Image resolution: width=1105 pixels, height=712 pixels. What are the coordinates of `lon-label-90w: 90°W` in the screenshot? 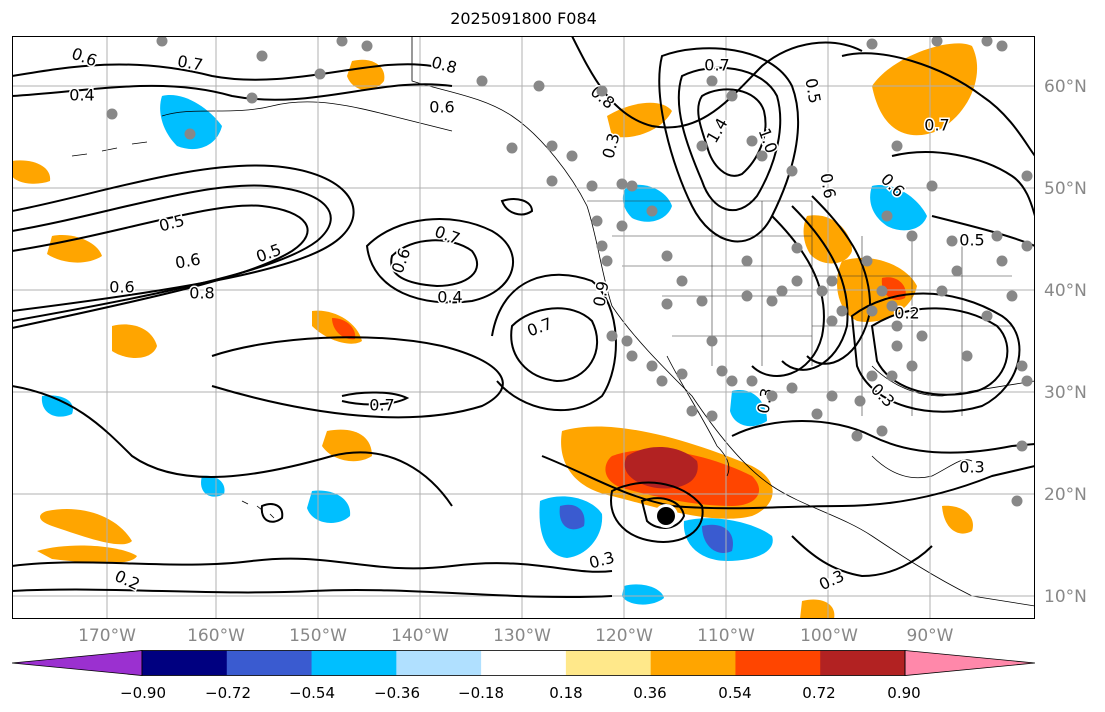 It's located at (930, 636).